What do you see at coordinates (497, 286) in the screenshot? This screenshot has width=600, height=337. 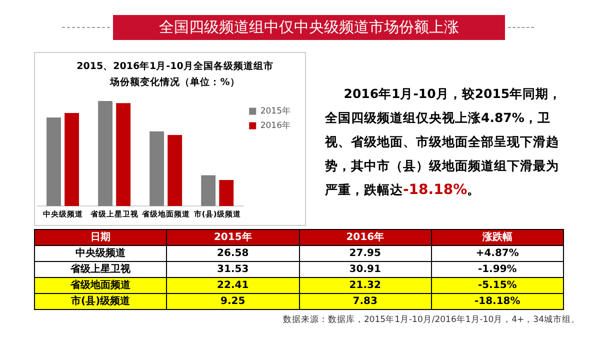 I see `text: -5.15%` at bounding box center [497, 286].